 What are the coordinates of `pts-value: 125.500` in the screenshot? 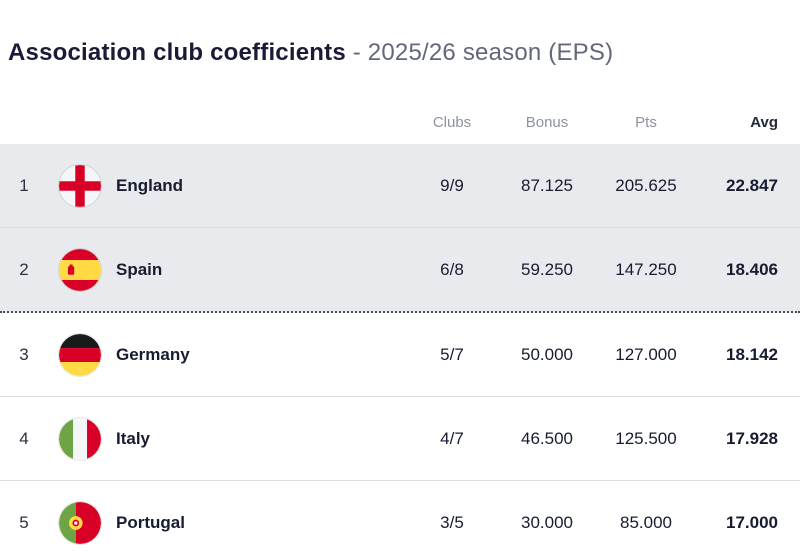 It's located at (646, 438).